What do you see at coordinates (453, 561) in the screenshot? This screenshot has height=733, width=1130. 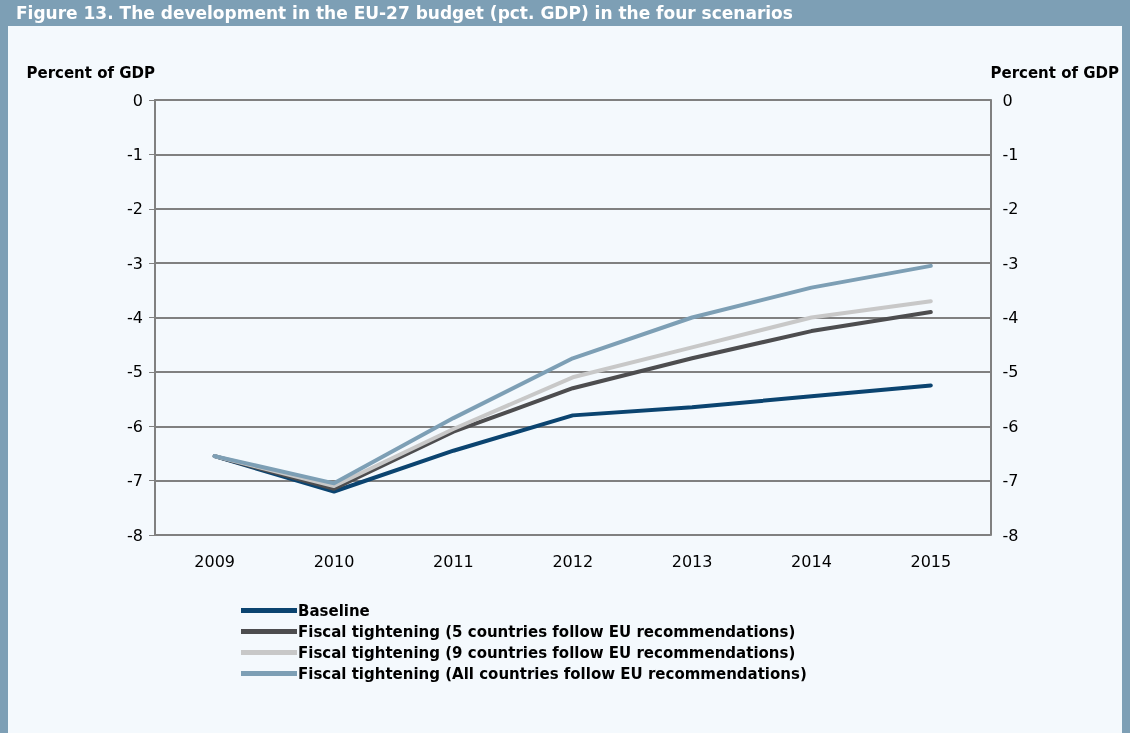 I see `x-tick-label: 2011` at bounding box center [453, 561].